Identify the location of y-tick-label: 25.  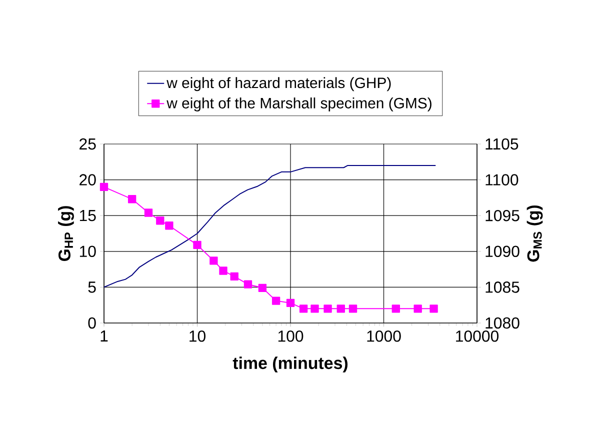
(88, 144).